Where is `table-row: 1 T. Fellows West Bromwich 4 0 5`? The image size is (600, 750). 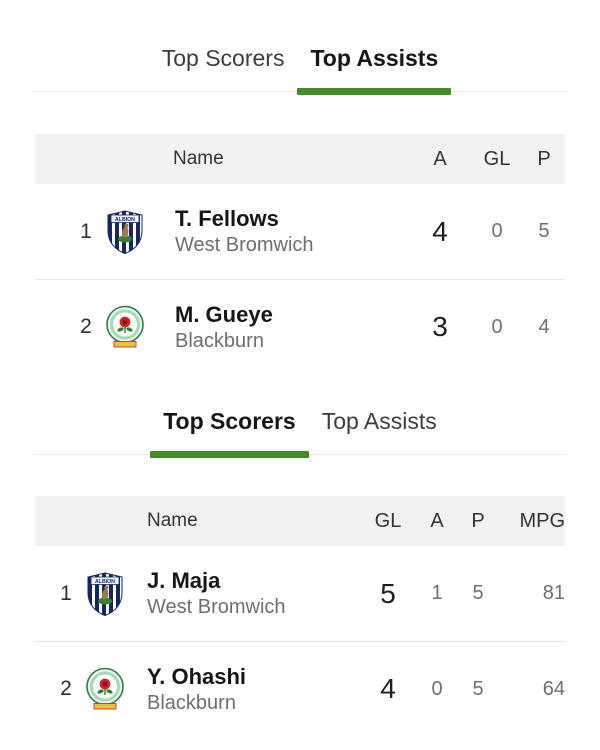 table-row: 1 T. Fellows West Bromwich 4 0 5 is located at coordinates (300, 231).